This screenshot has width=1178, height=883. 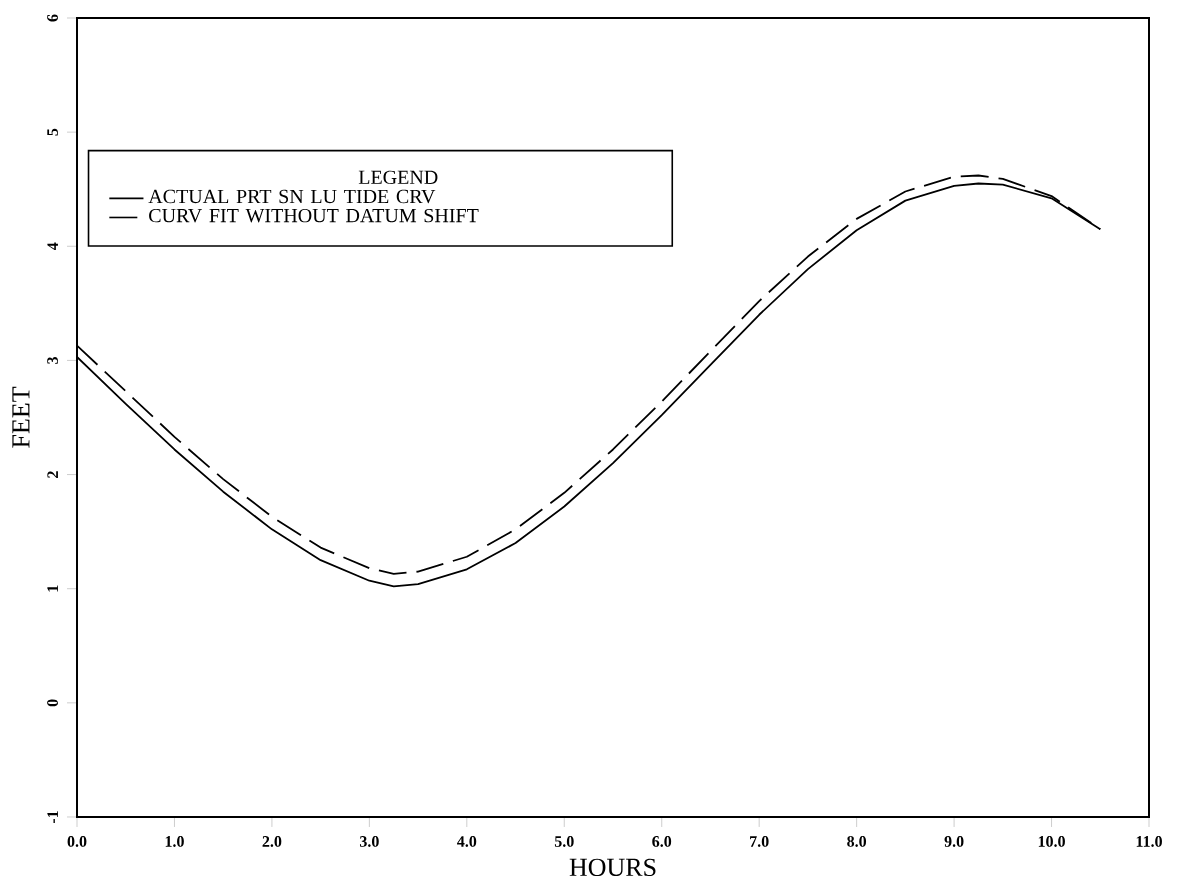 What do you see at coordinates (52, 817) in the screenshot?
I see `y-tick-label: -1` at bounding box center [52, 817].